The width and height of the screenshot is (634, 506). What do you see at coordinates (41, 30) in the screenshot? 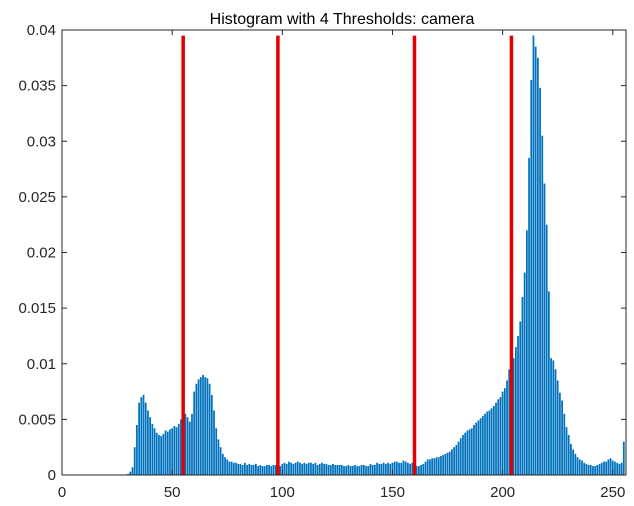
I see `y-tick-label: 0.04` at bounding box center [41, 30].